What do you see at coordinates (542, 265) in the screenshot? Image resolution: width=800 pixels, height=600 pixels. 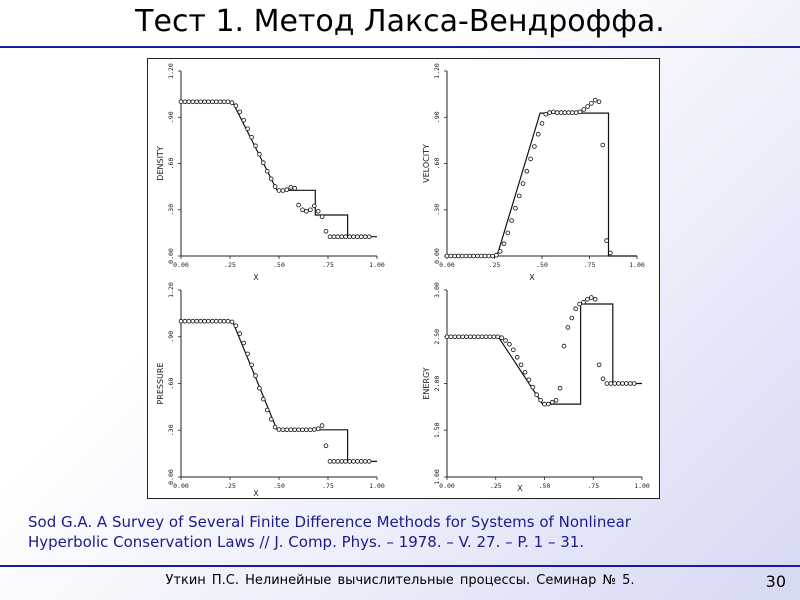 I see `velocity-x-tick-label: .50` at bounding box center [542, 265].